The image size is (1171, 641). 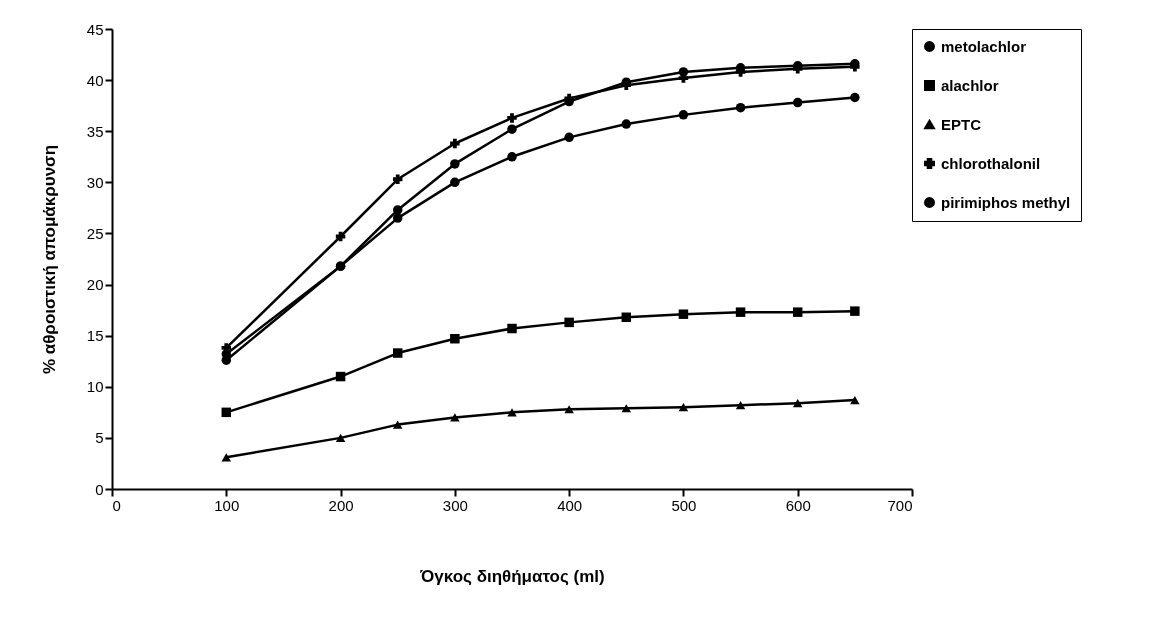 I want to click on x-tick-label: 300, so click(x=455, y=505).